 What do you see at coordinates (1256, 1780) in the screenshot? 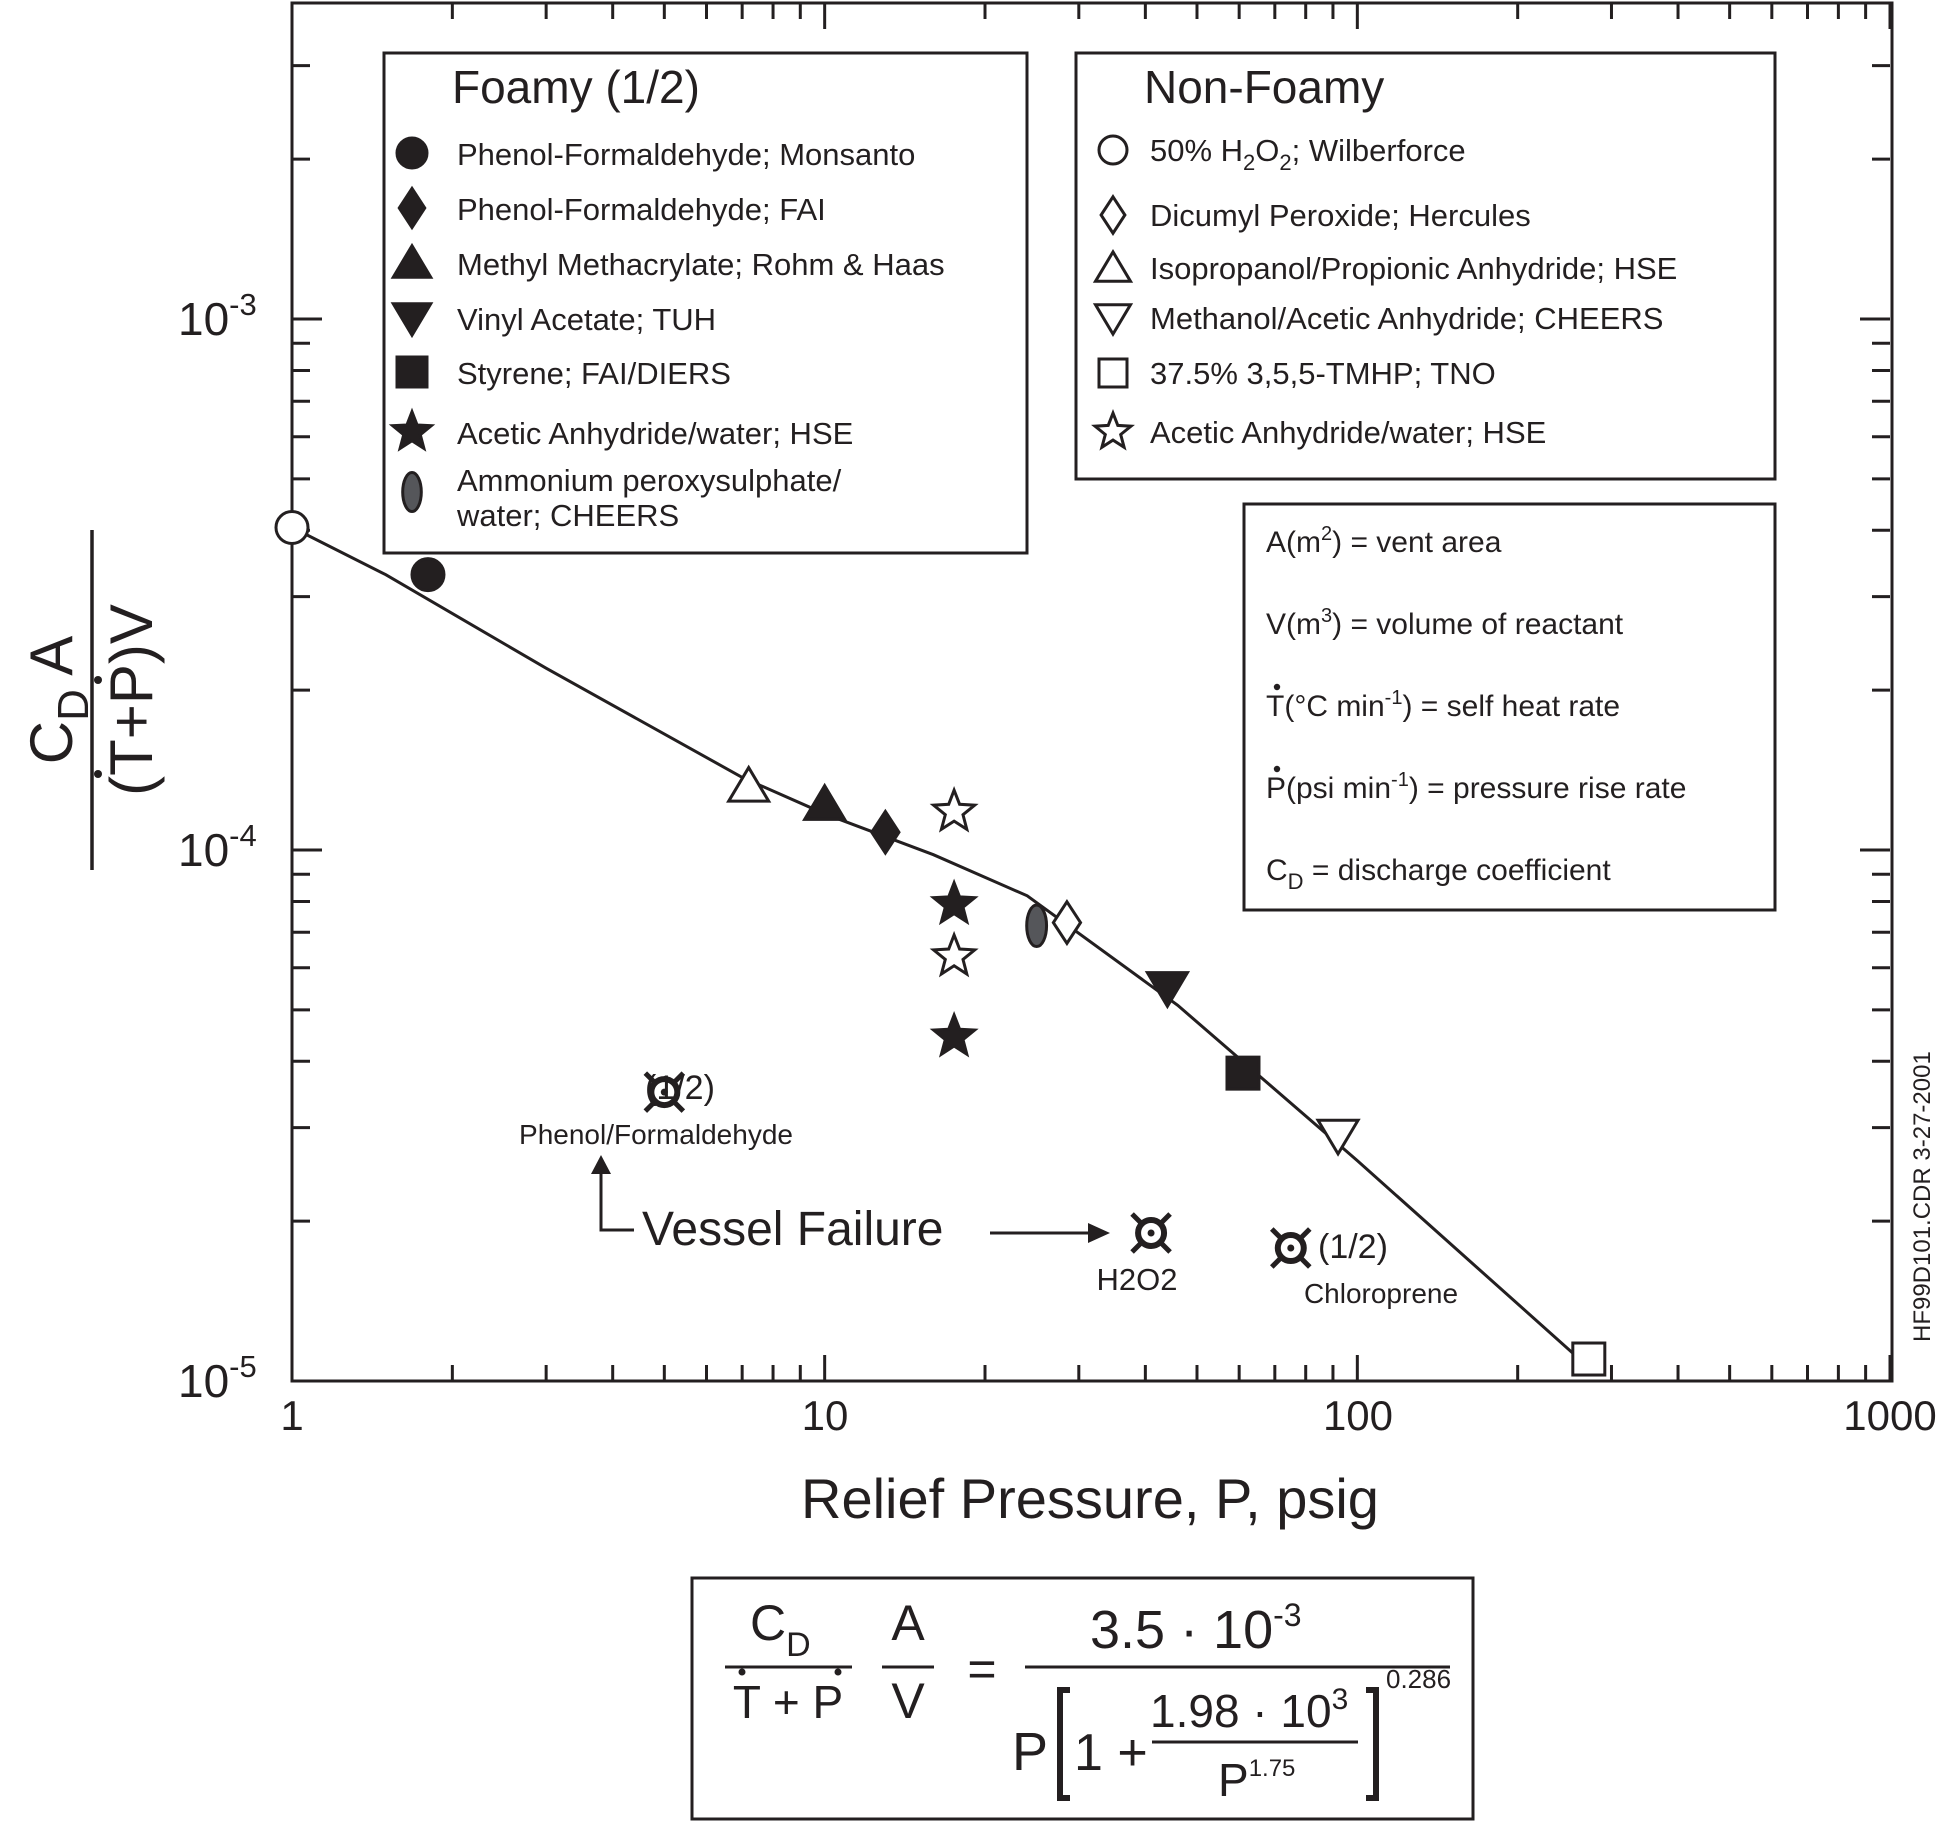
I see `eq-inner-denominator: P1.75` at bounding box center [1256, 1780].